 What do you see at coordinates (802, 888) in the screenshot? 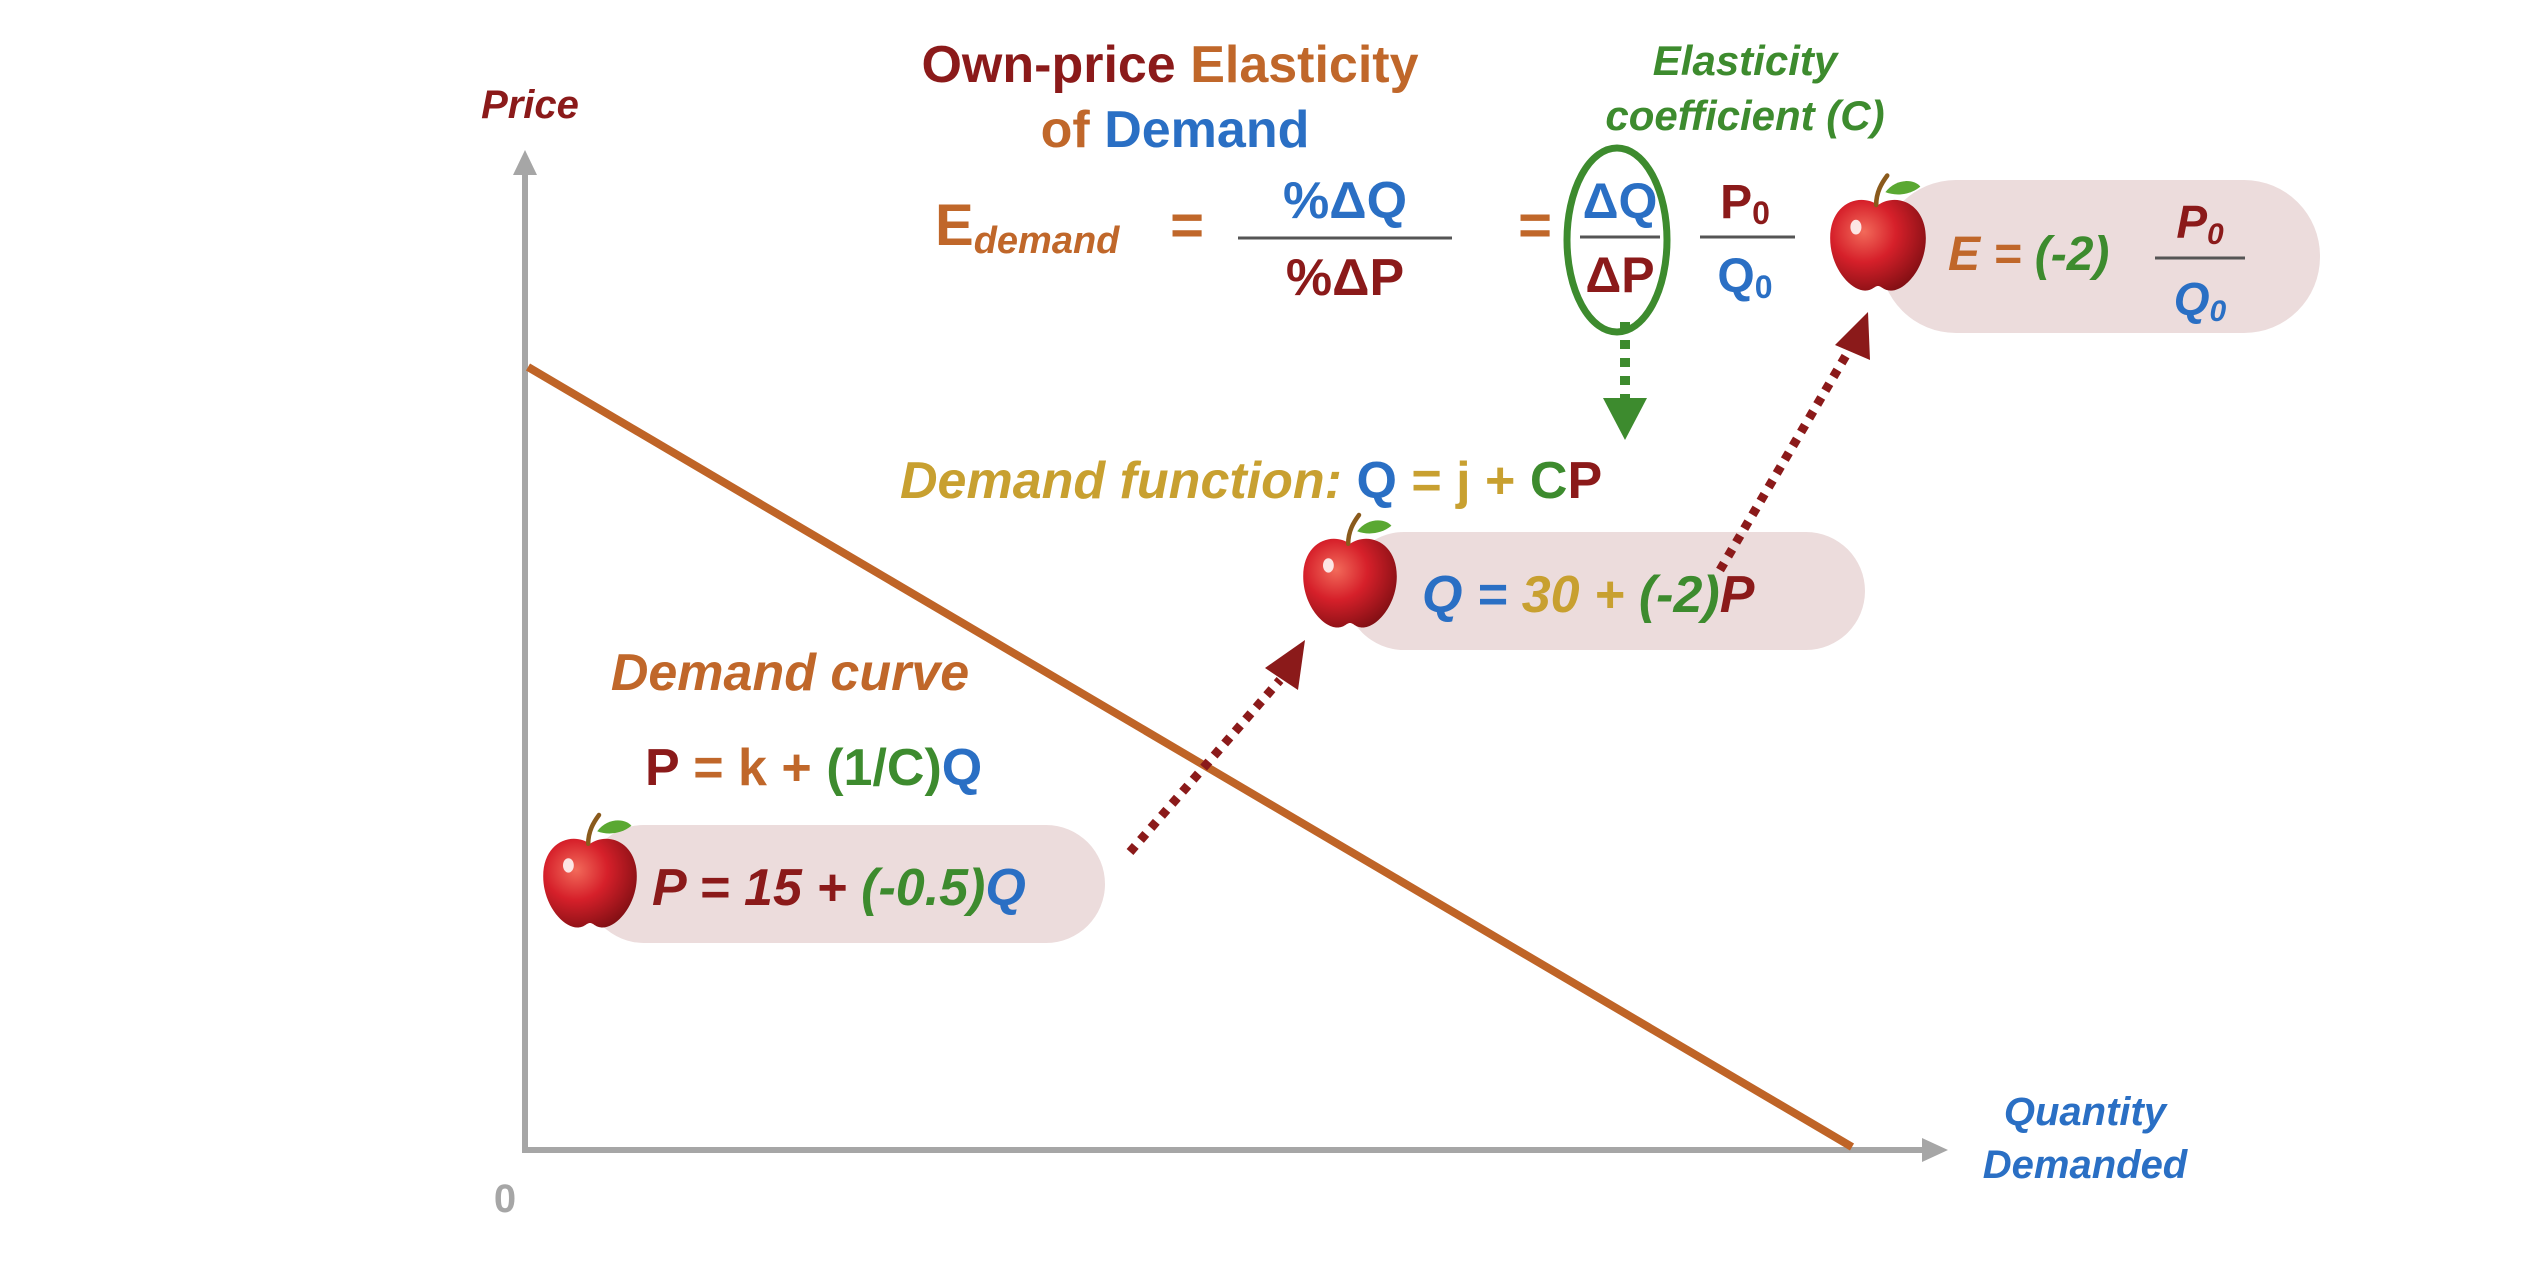
I see `p-example-const: 15 +` at bounding box center [802, 888].